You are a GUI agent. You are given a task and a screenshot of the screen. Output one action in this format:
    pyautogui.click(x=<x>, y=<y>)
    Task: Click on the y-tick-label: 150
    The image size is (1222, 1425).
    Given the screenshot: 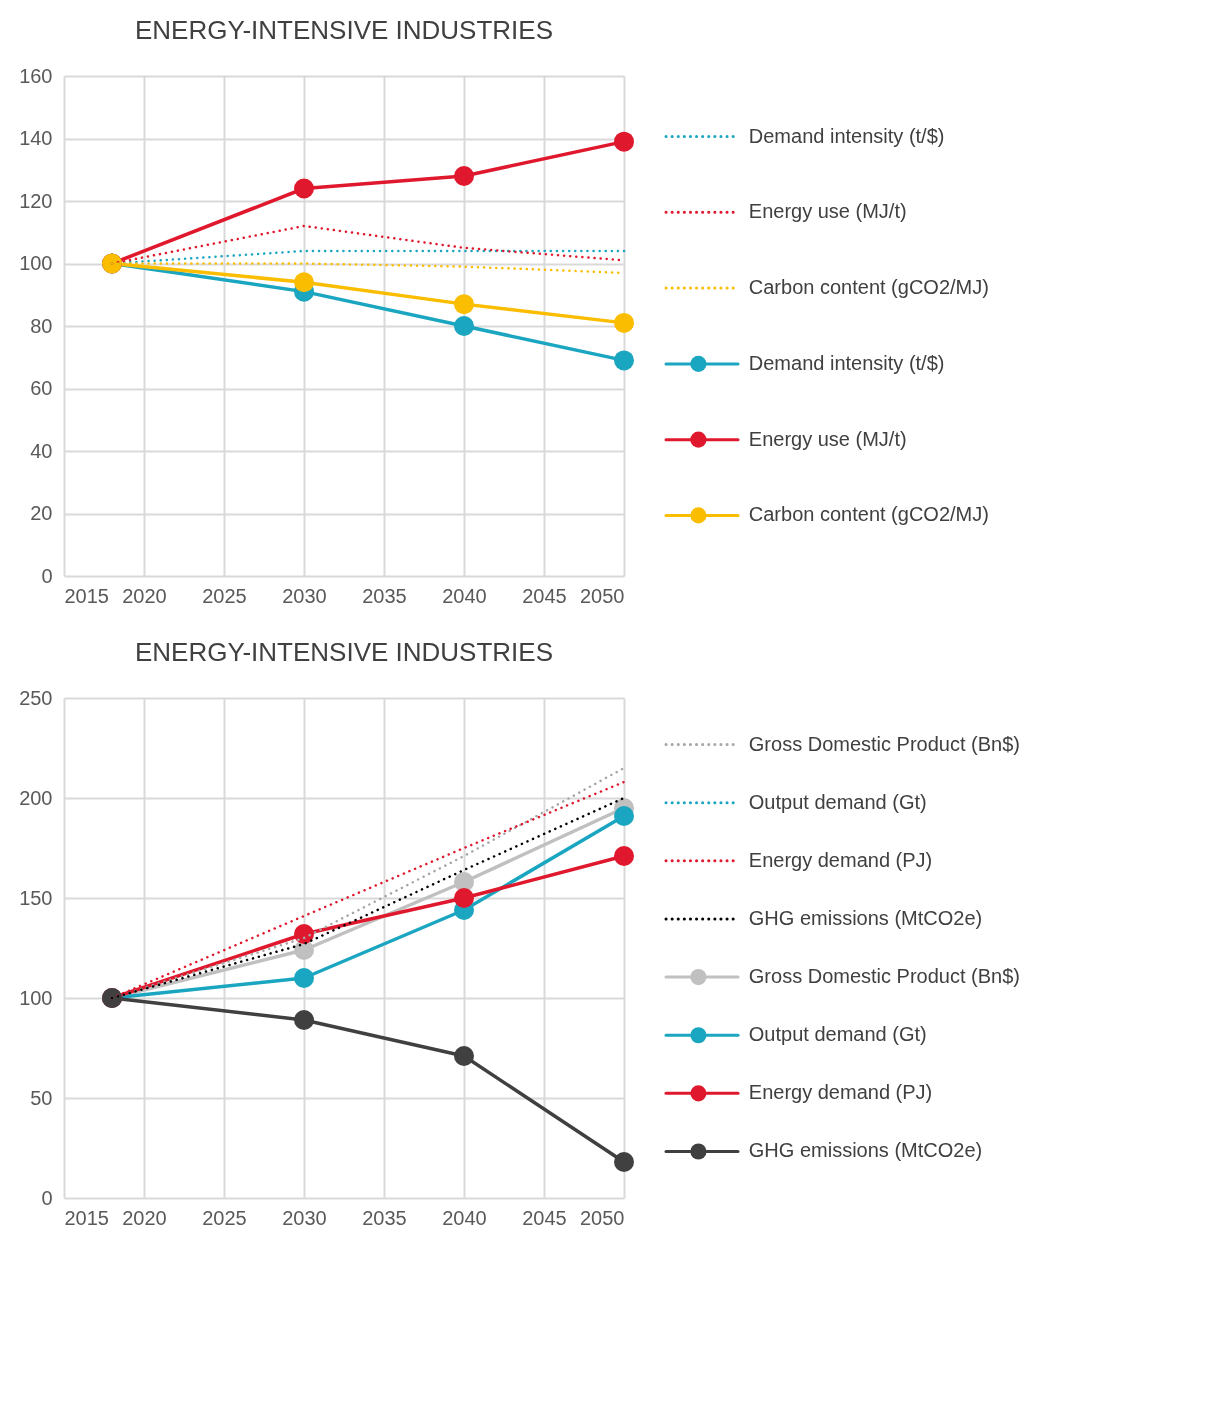 What is the action you would take?
    pyautogui.click(x=36, y=897)
    